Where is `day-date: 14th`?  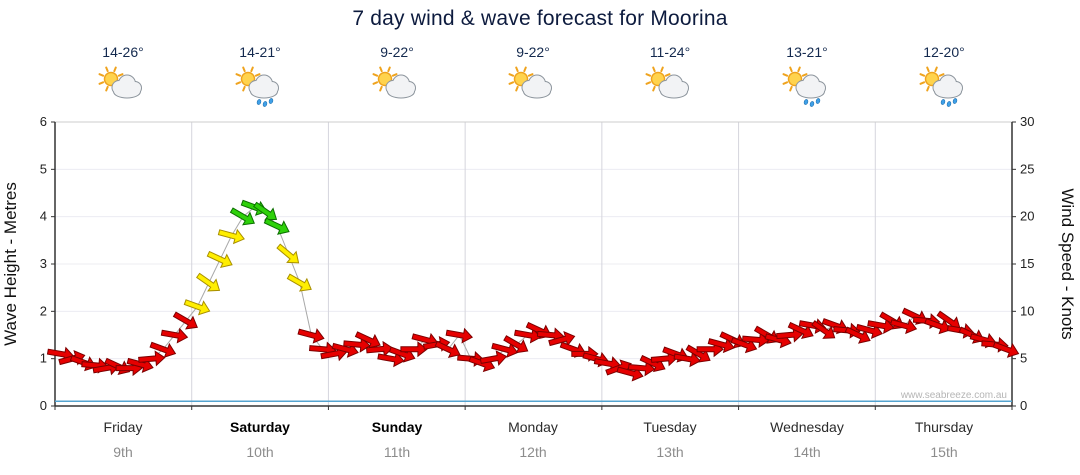
day-date: 14th is located at coordinates (807, 452).